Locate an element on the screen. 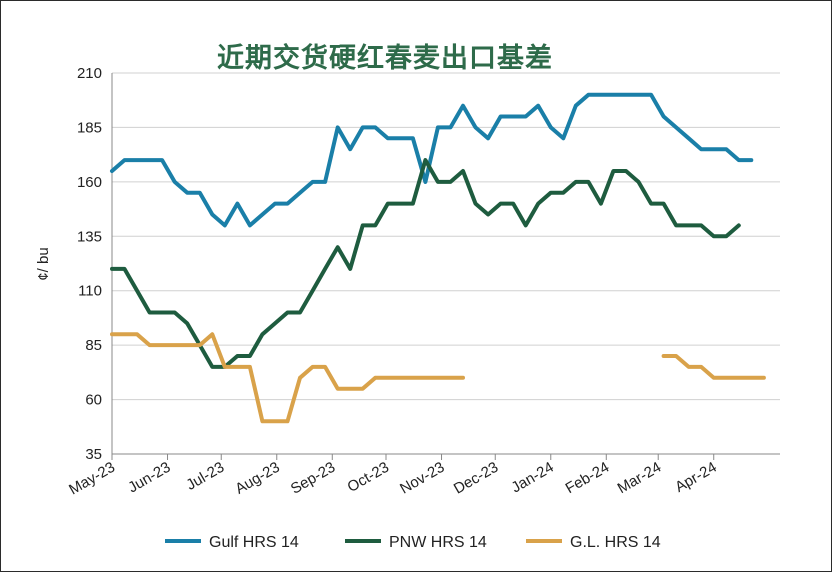 The image size is (832, 572). x-tick-label: Apr-24 is located at coordinates (695, 477).